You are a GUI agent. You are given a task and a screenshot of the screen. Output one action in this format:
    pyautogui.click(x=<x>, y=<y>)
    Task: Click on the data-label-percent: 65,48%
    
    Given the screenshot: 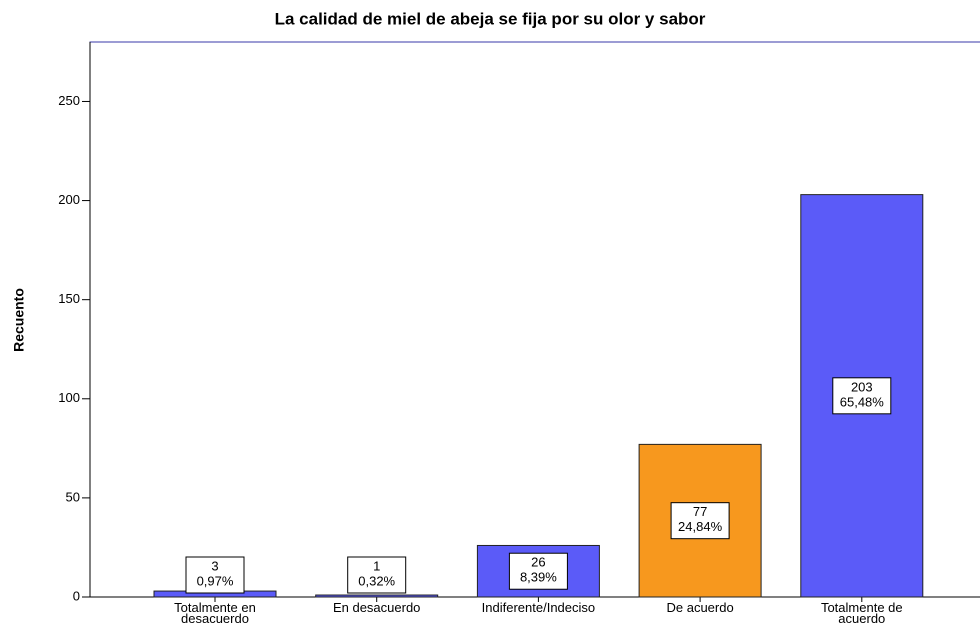 What is the action you would take?
    pyautogui.click(x=862, y=401)
    